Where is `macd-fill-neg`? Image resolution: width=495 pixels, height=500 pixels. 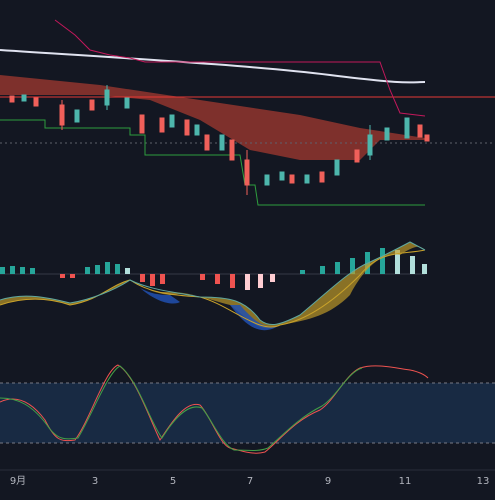 macd-fill-neg is located at coordinates (210, 309).